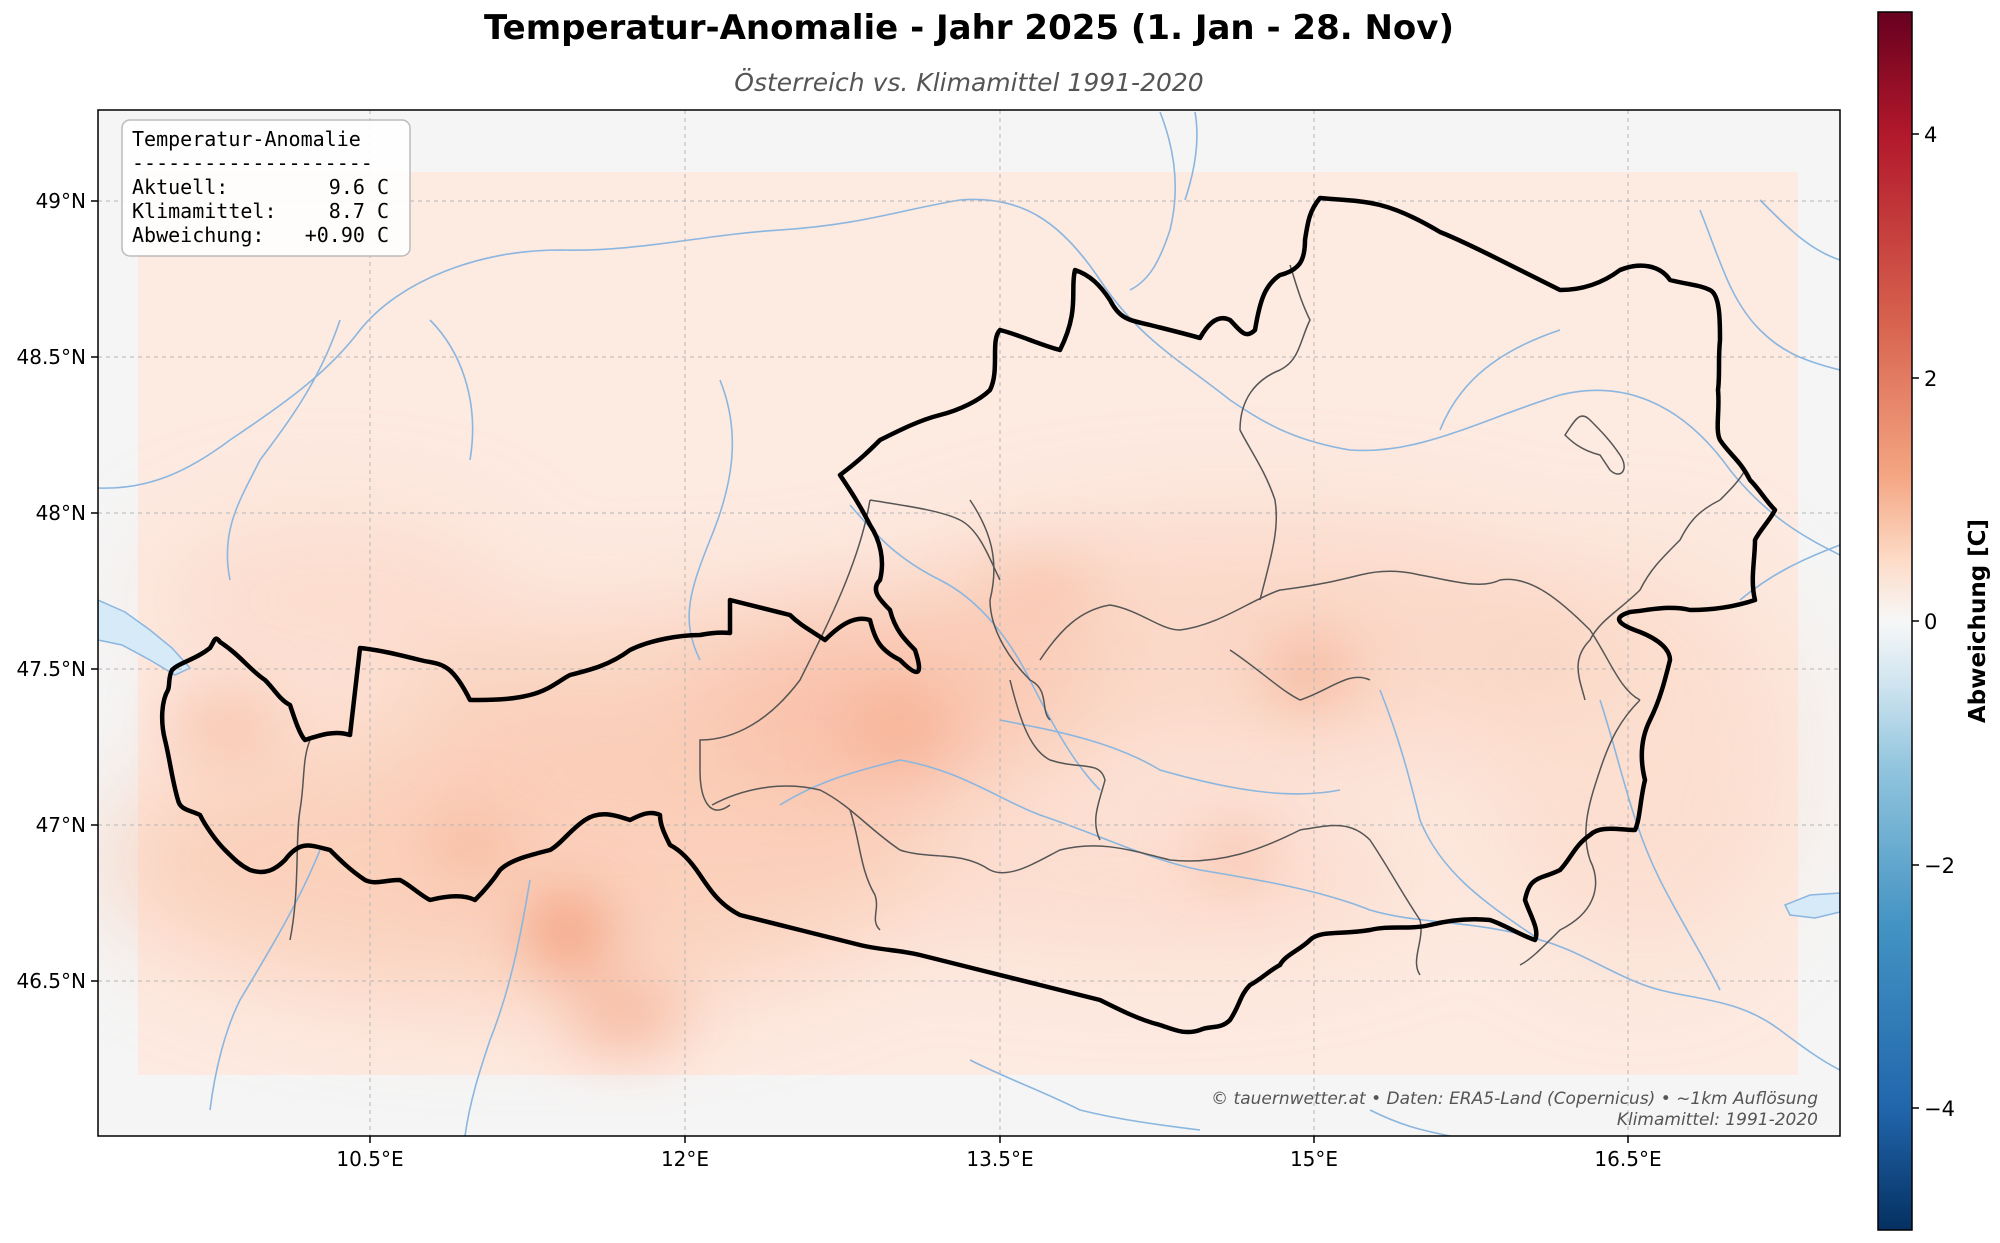 This screenshot has height=1243, width=2000. I want to click on colorbar-tick-label: 2, so click(1930, 379).